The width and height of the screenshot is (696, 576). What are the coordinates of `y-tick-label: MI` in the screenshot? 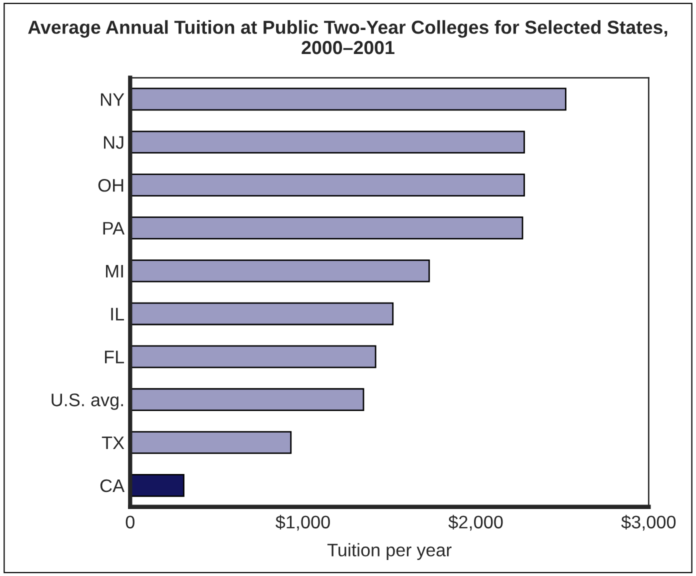 It's located at (114, 271).